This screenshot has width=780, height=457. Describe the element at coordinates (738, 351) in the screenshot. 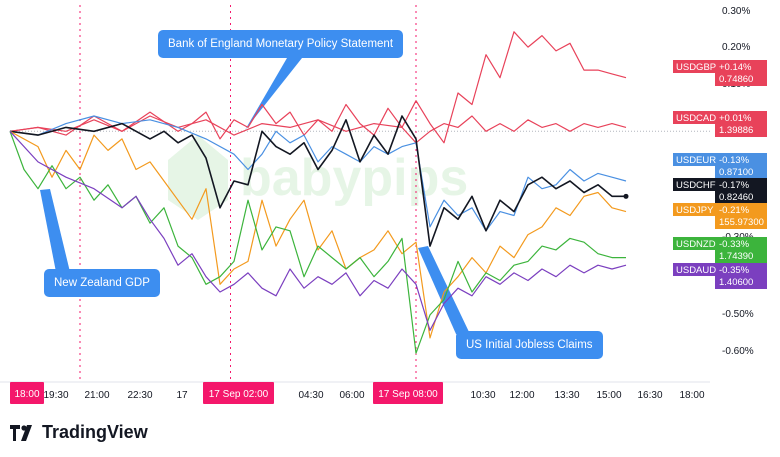

I see `y-tick-label: -0.60%` at that location.